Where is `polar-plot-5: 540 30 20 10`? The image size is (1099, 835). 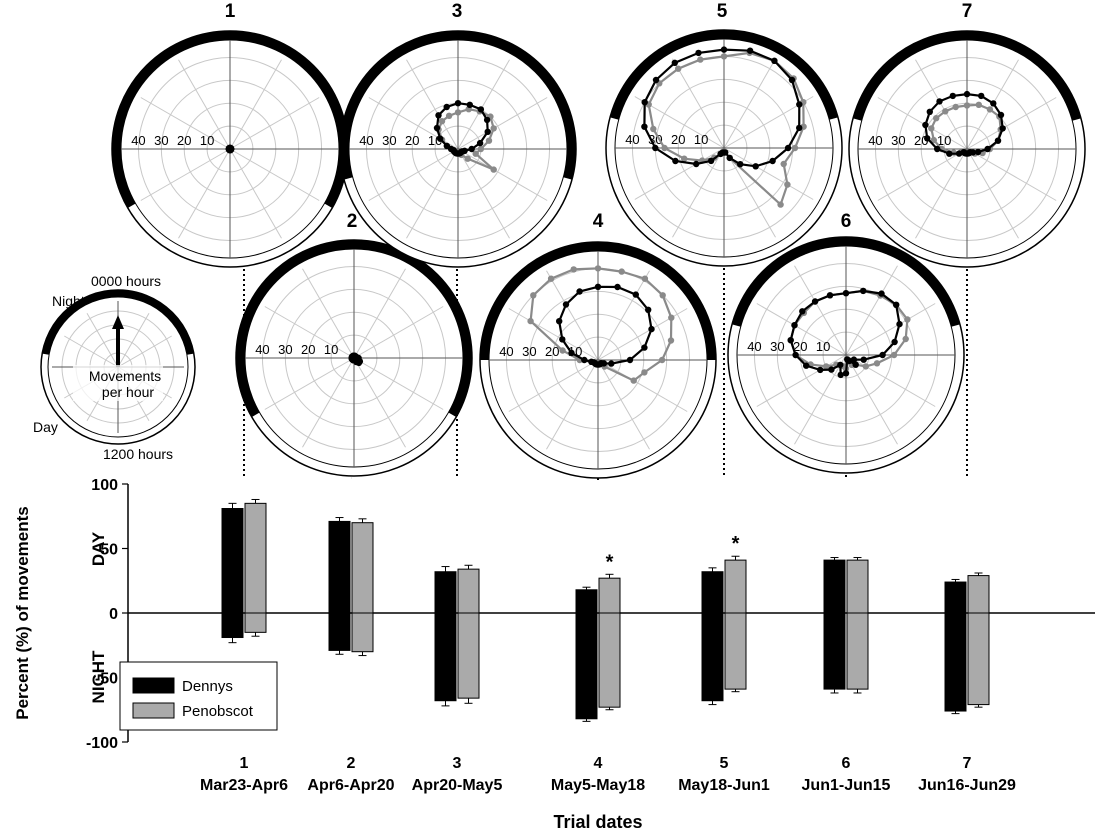 polar-plot-5: 540 30 20 10 is located at coordinates (724, 134).